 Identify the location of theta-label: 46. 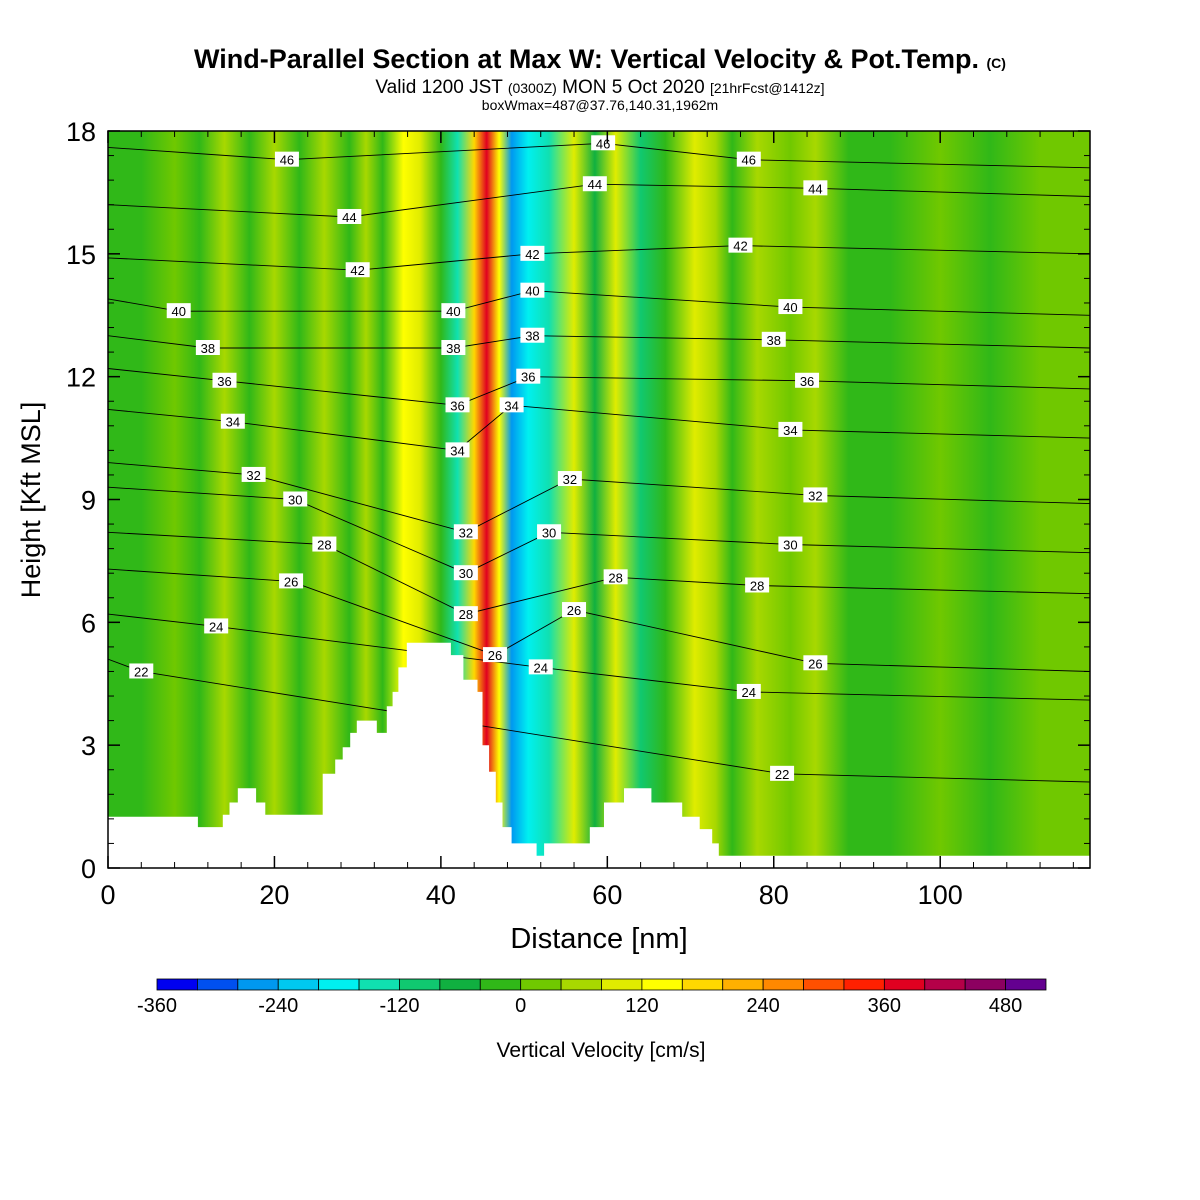
(749, 160).